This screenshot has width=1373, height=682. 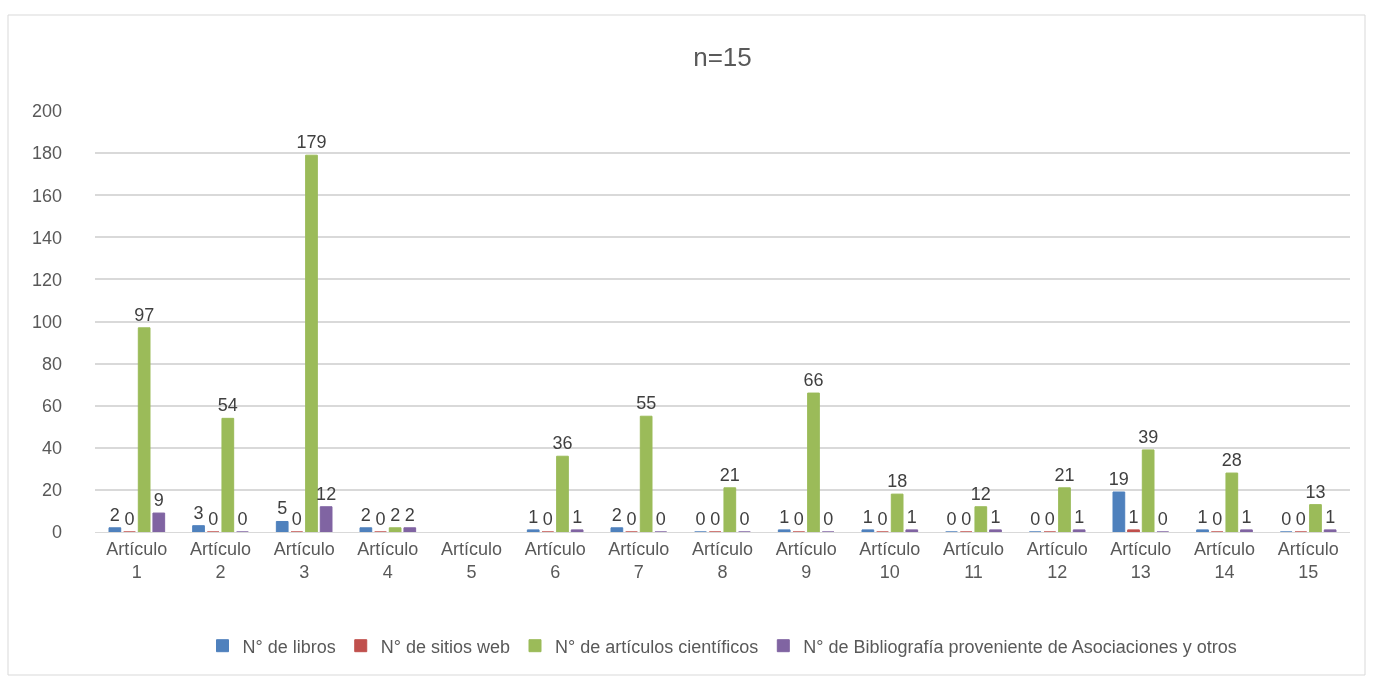 What do you see at coordinates (220, 560) in the screenshot?
I see `x-tick-label: Artículo 2` at bounding box center [220, 560].